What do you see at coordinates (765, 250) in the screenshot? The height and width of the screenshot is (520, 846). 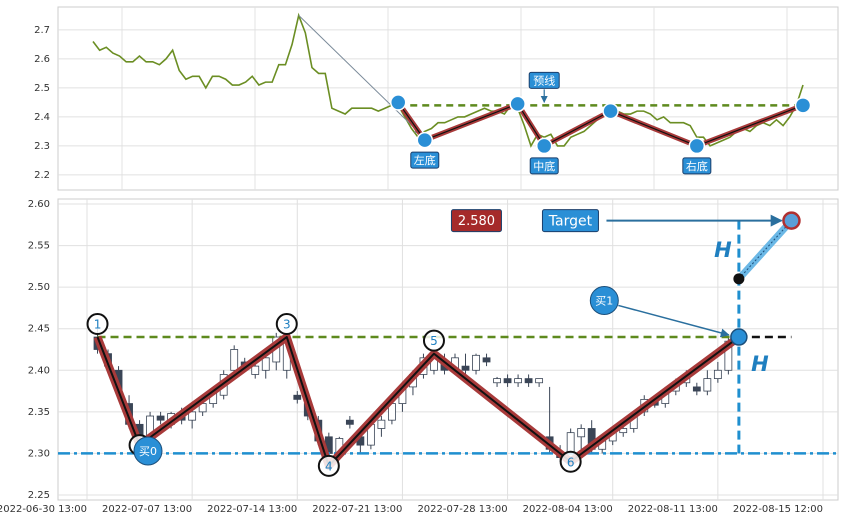 I see `projection-line-core` at bounding box center [765, 250].